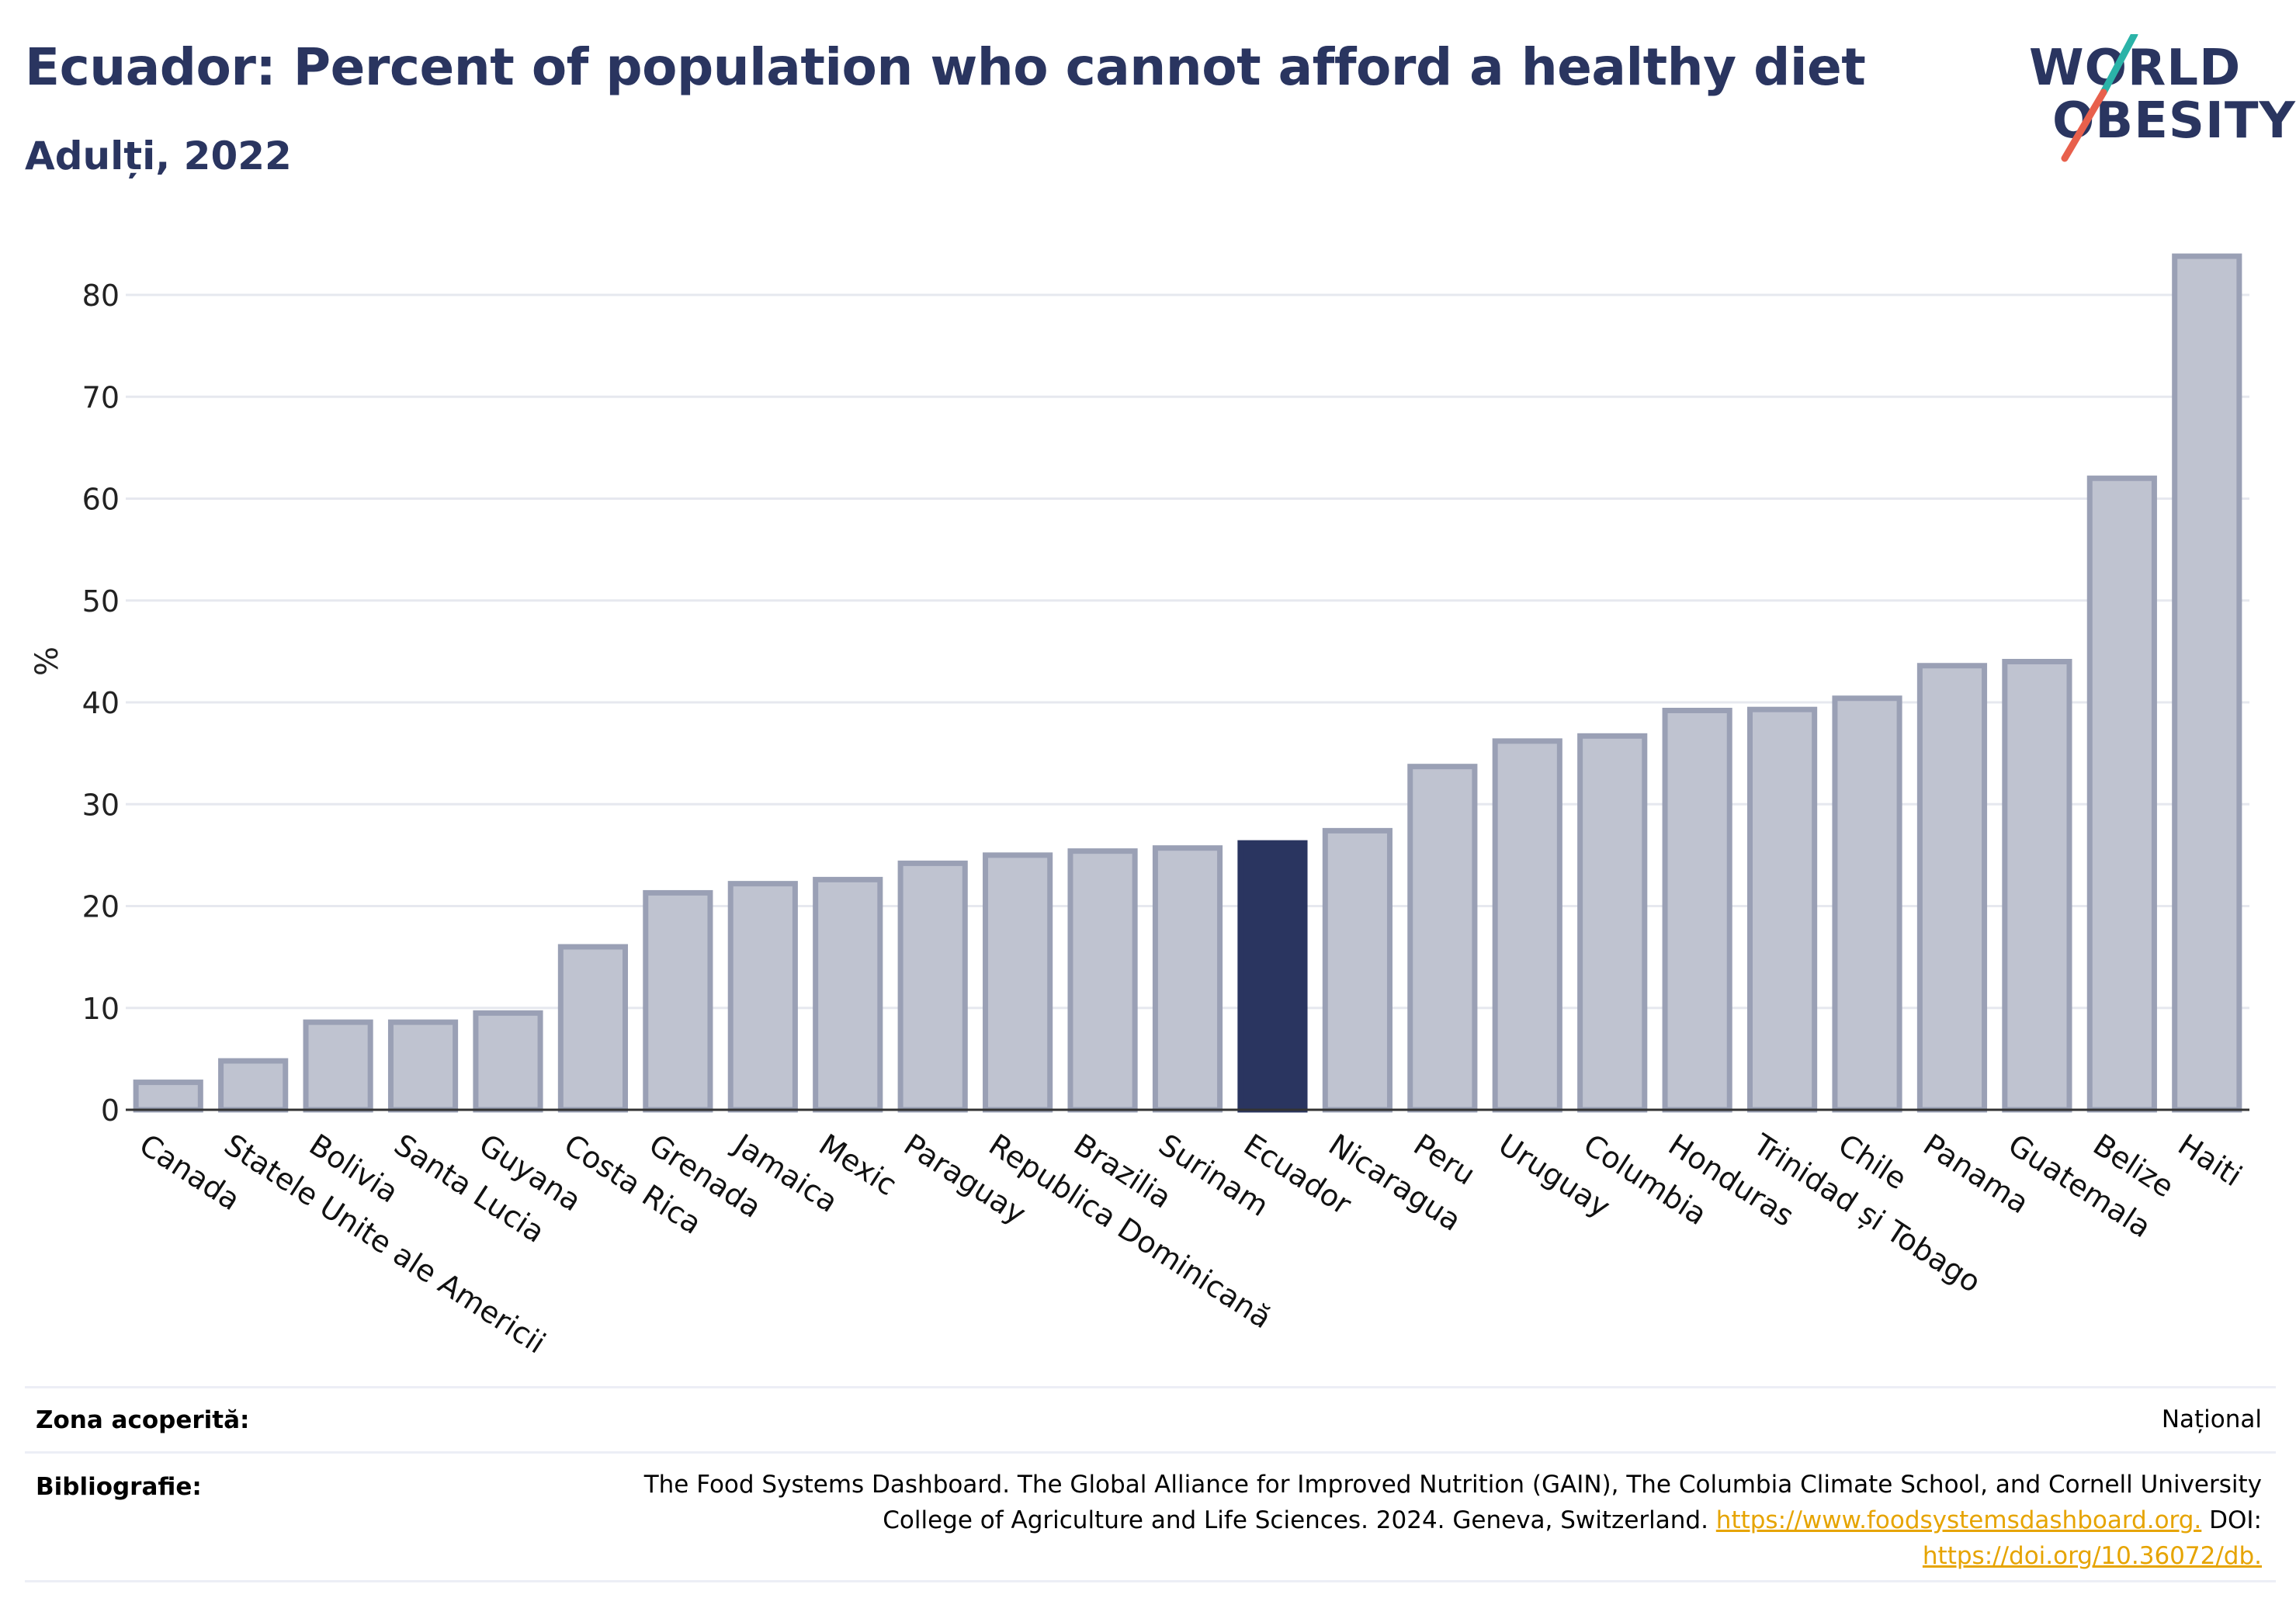 This screenshot has width=2296, height=1622. Describe the element at coordinates (678, 1001) in the screenshot. I see `bar-grenada` at that location.